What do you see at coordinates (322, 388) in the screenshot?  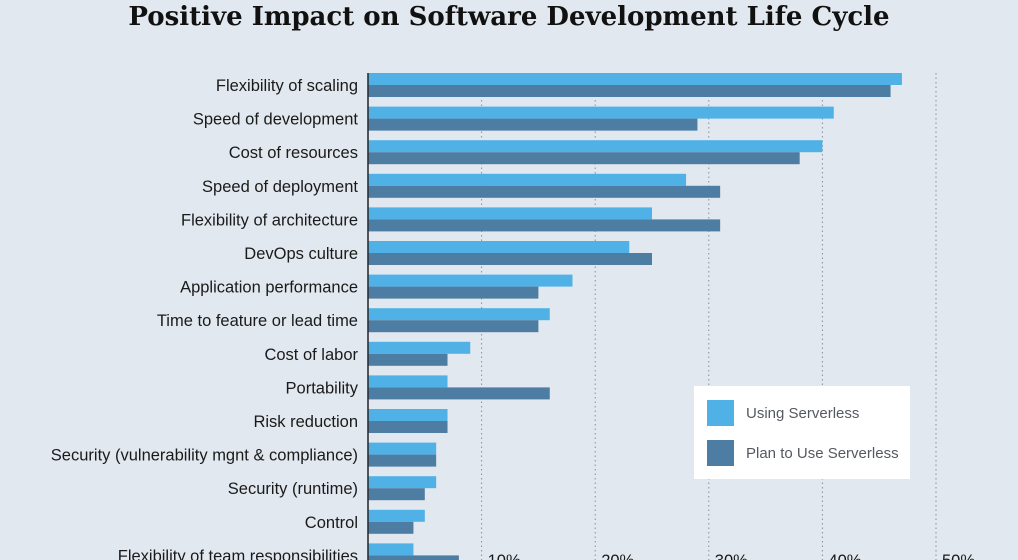 I see `category-label-10: Portability` at bounding box center [322, 388].